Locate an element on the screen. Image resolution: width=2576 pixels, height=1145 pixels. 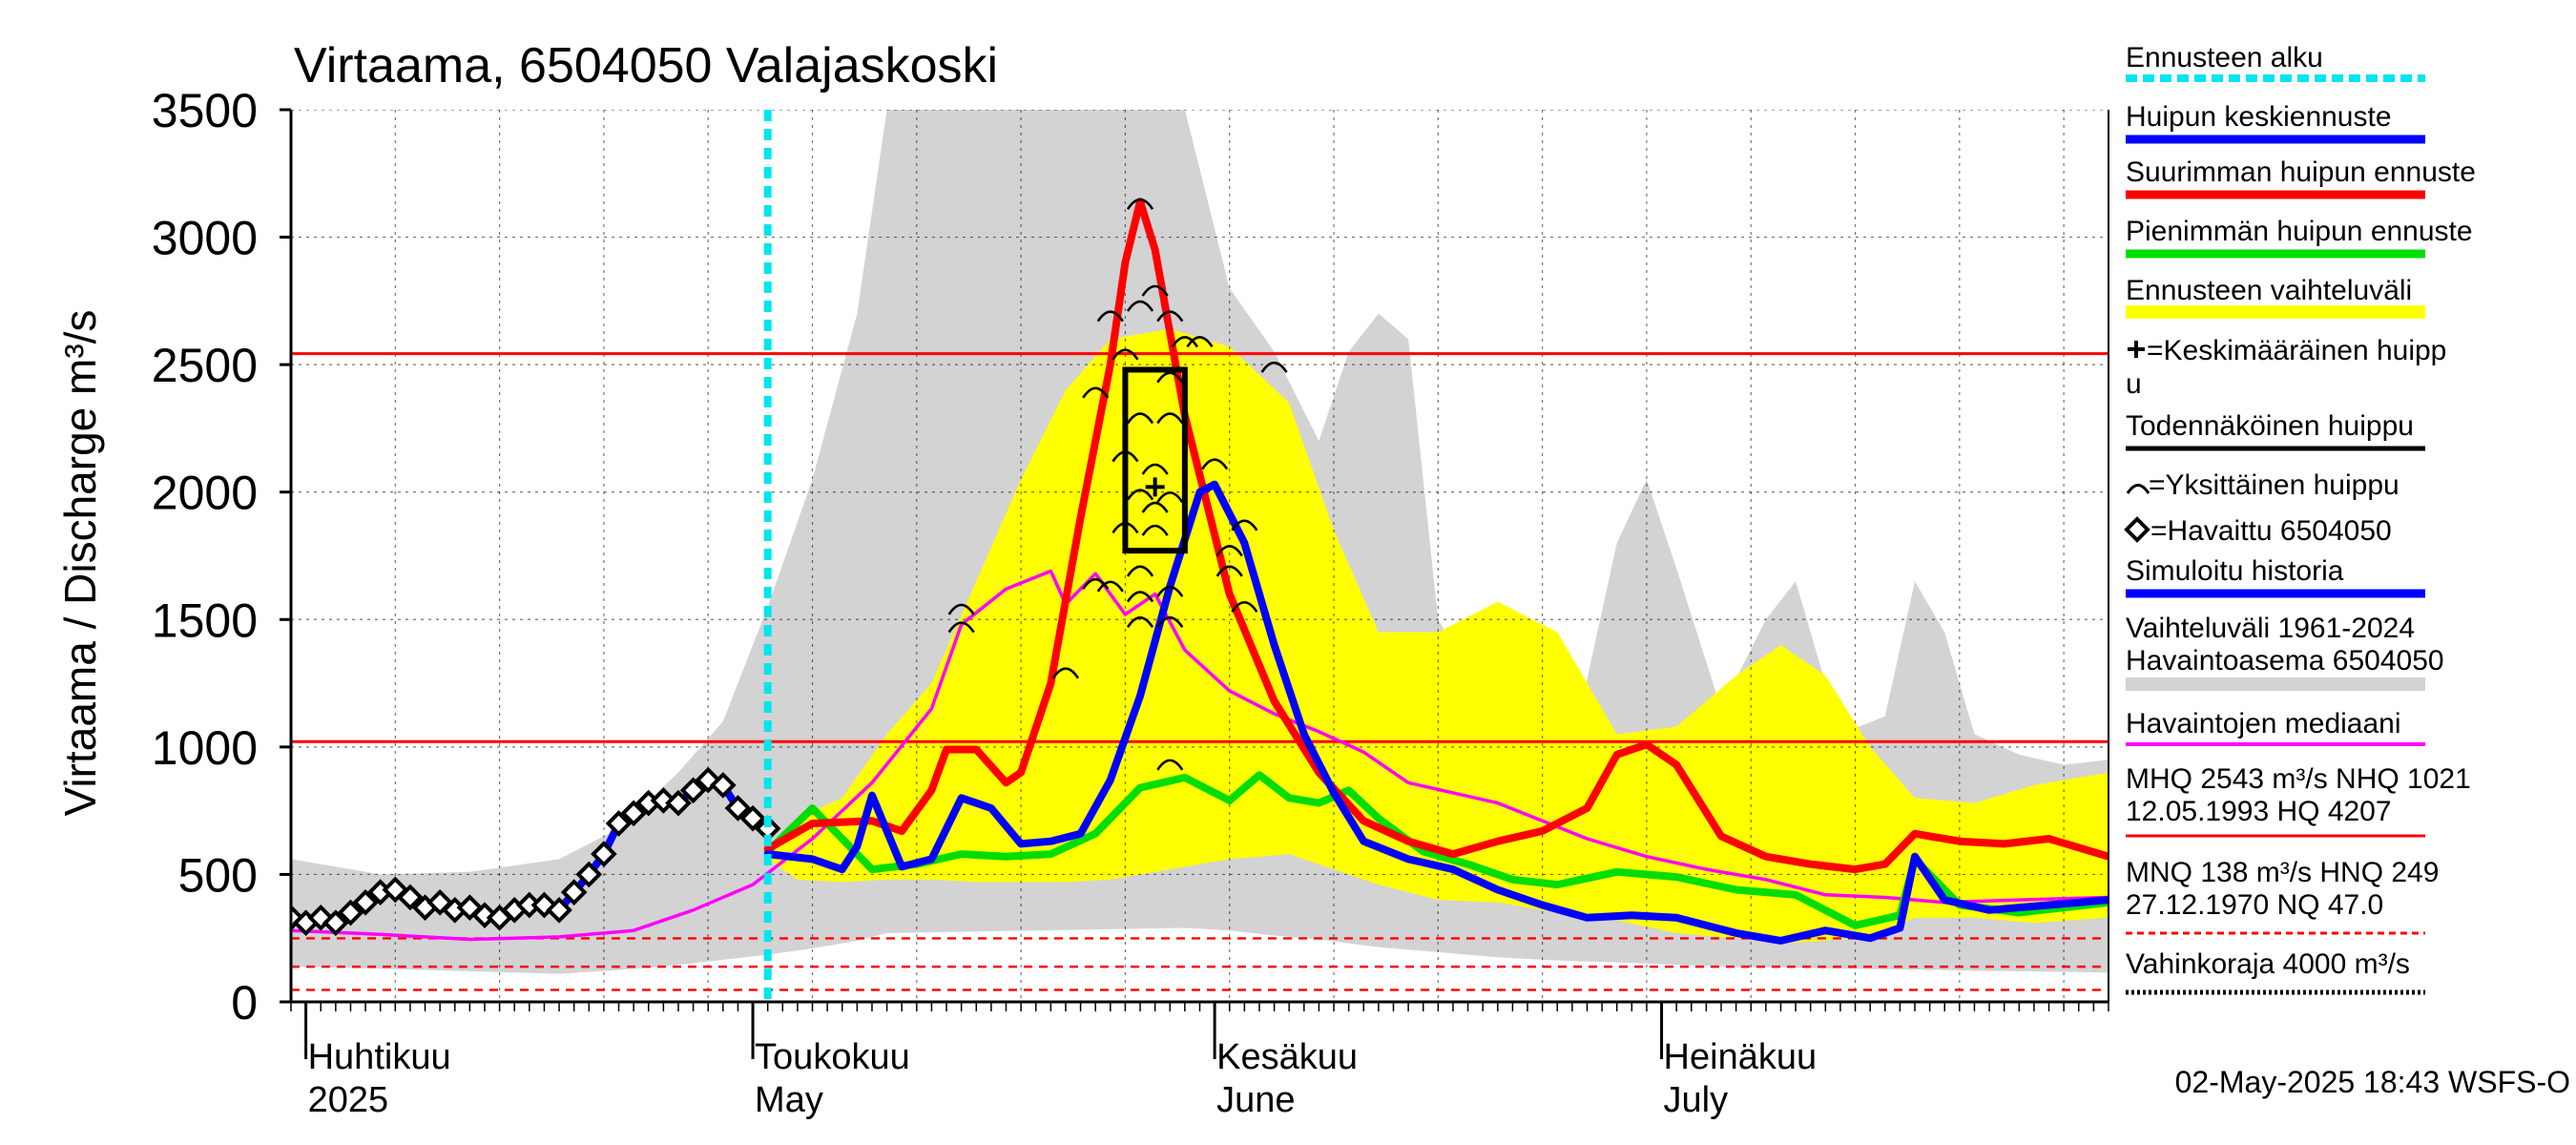
legend-peak-max-label: Suurimman huipun ennuste is located at coordinates (2301, 172).